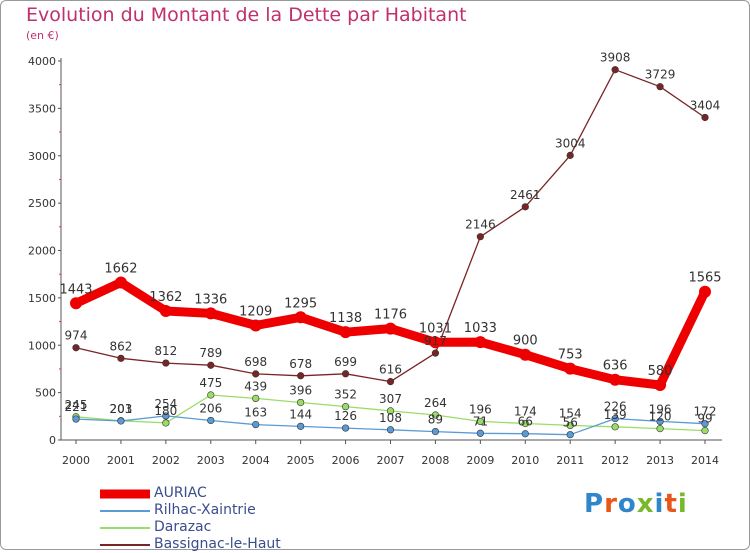 Image resolution: width=750 pixels, height=553 pixels. What do you see at coordinates (301, 460) in the screenshot?
I see `x-tick-label: 2005` at bounding box center [301, 460].